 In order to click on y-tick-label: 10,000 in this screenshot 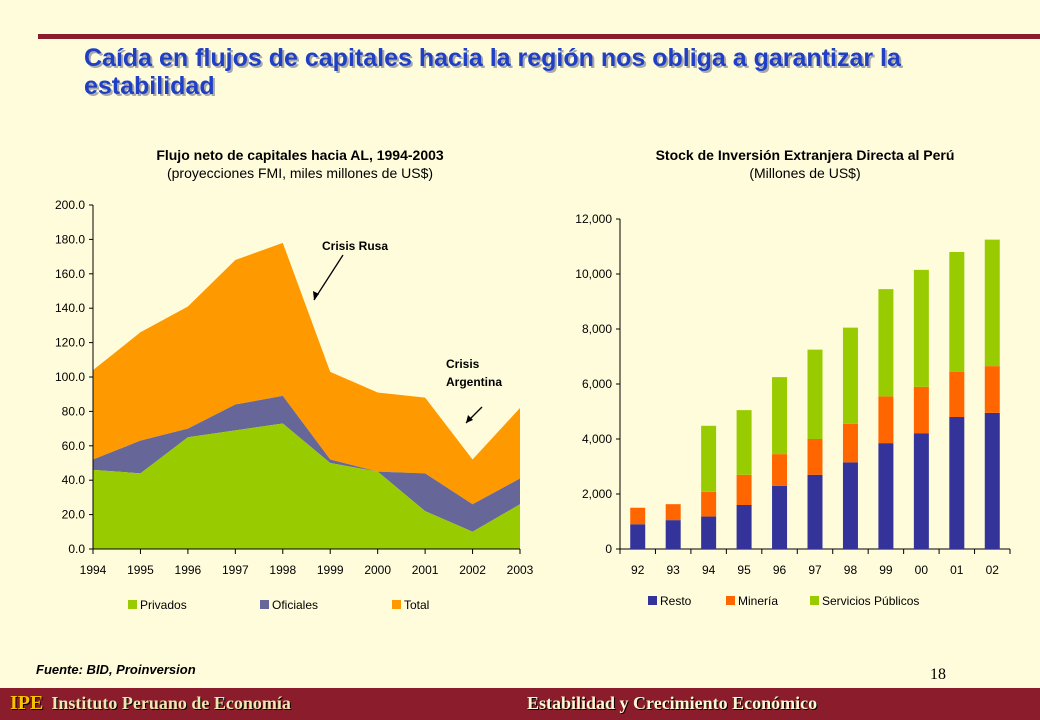, I will do `click(593, 274)`.